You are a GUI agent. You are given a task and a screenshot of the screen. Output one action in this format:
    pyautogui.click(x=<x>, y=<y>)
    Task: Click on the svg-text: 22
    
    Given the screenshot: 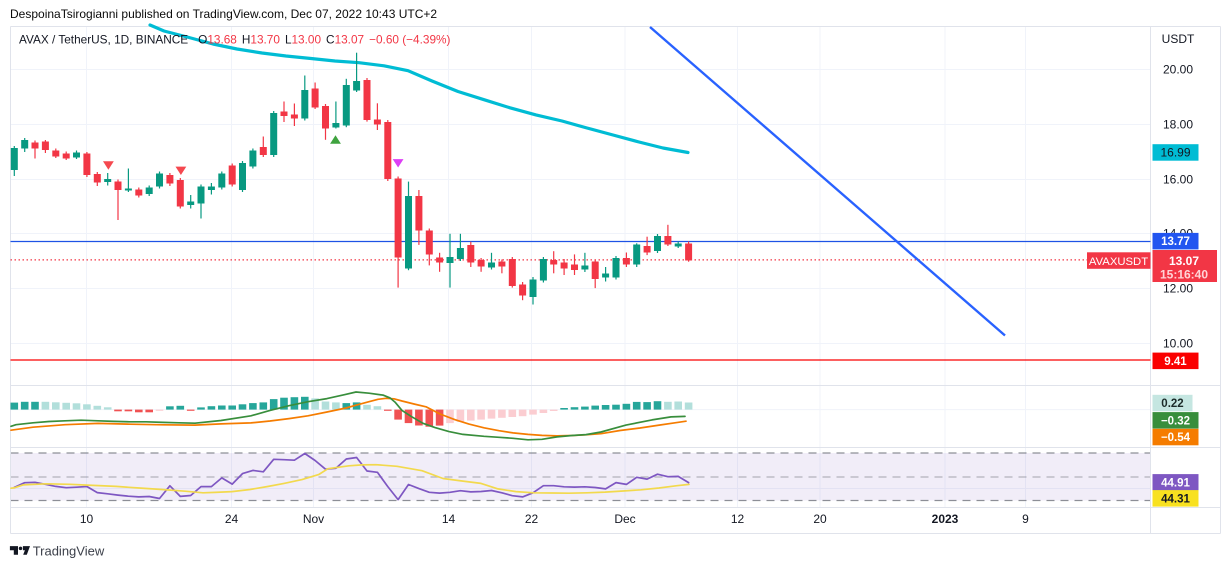 What is the action you would take?
    pyautogui.click(x=532, y=519)
    